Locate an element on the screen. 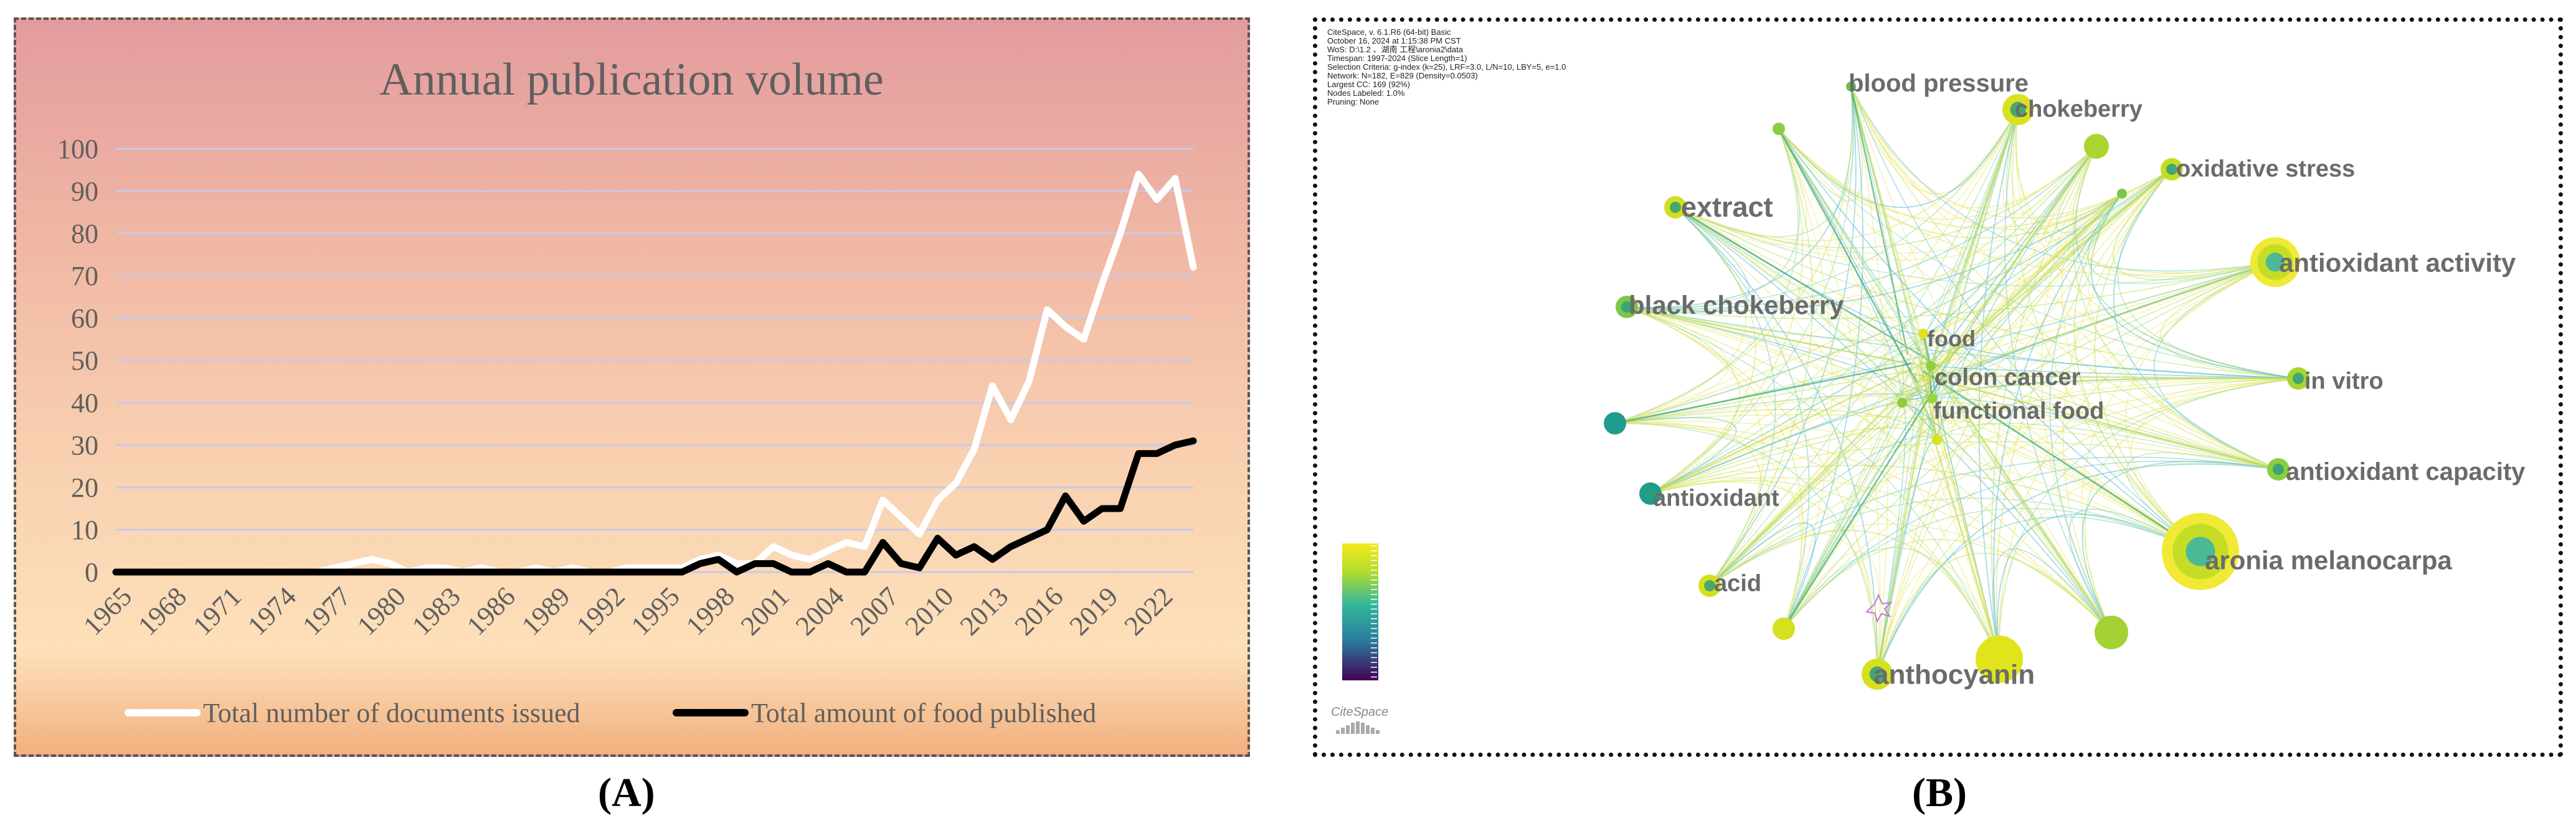 The image size is (2576, 831). network-node-label: antioxidant is located at coordinates (1716, 498).